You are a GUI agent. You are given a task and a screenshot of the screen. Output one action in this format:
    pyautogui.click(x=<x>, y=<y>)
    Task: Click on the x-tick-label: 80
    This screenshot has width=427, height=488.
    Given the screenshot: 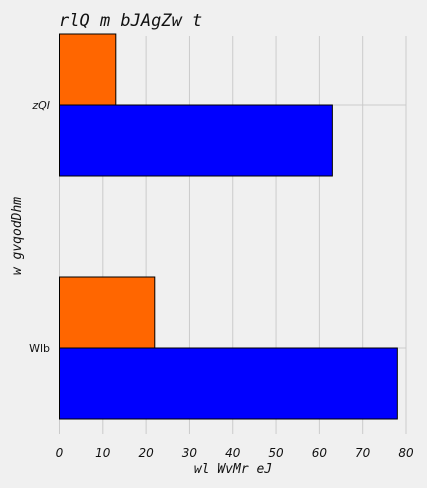 What is the action you would take?
    pyautogui.click(x=406, y=453)
    